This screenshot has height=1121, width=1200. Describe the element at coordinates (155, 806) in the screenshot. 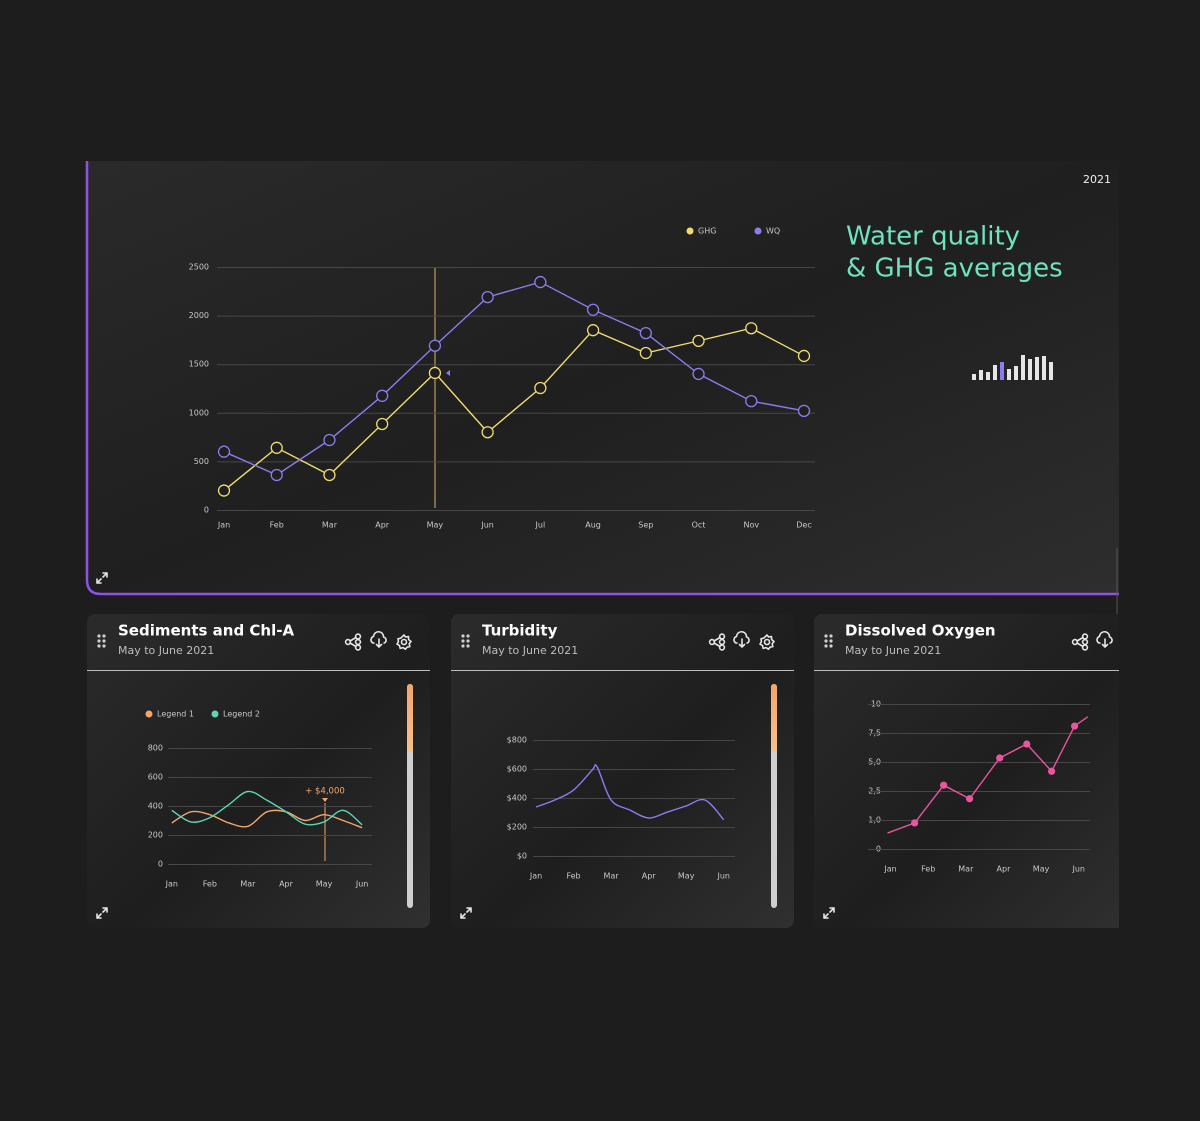

I see `y-tick-label: 400` at that location.